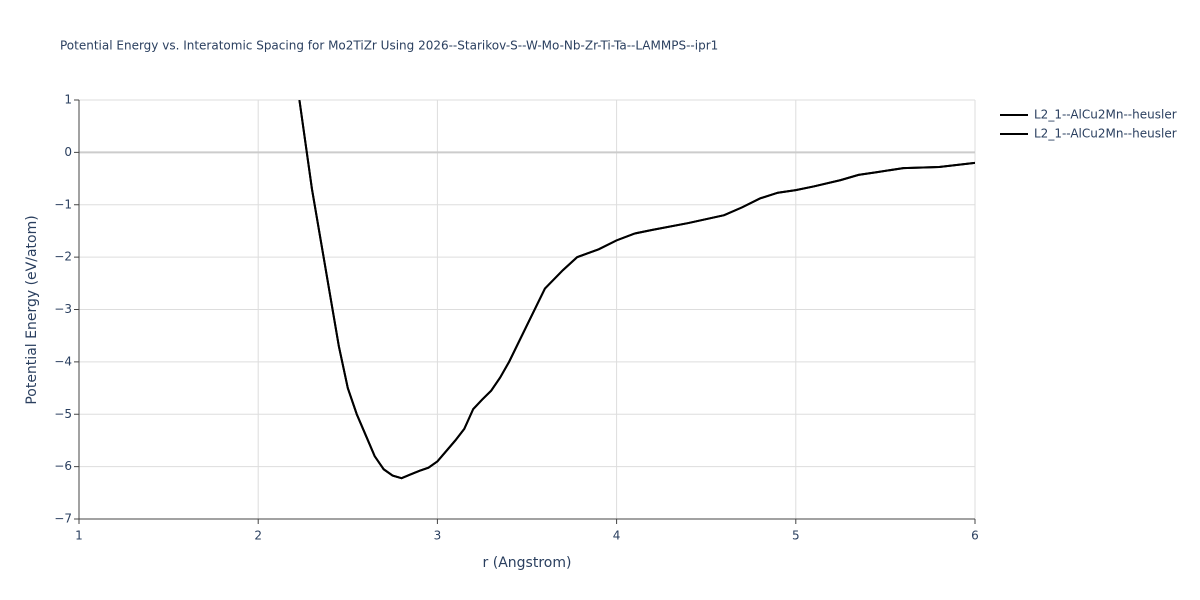 This screenshot has width=1200, height=600. Describe the element at coordinates (617, 536) in the screenshot. I see `x-tick-label: 4` at that location.